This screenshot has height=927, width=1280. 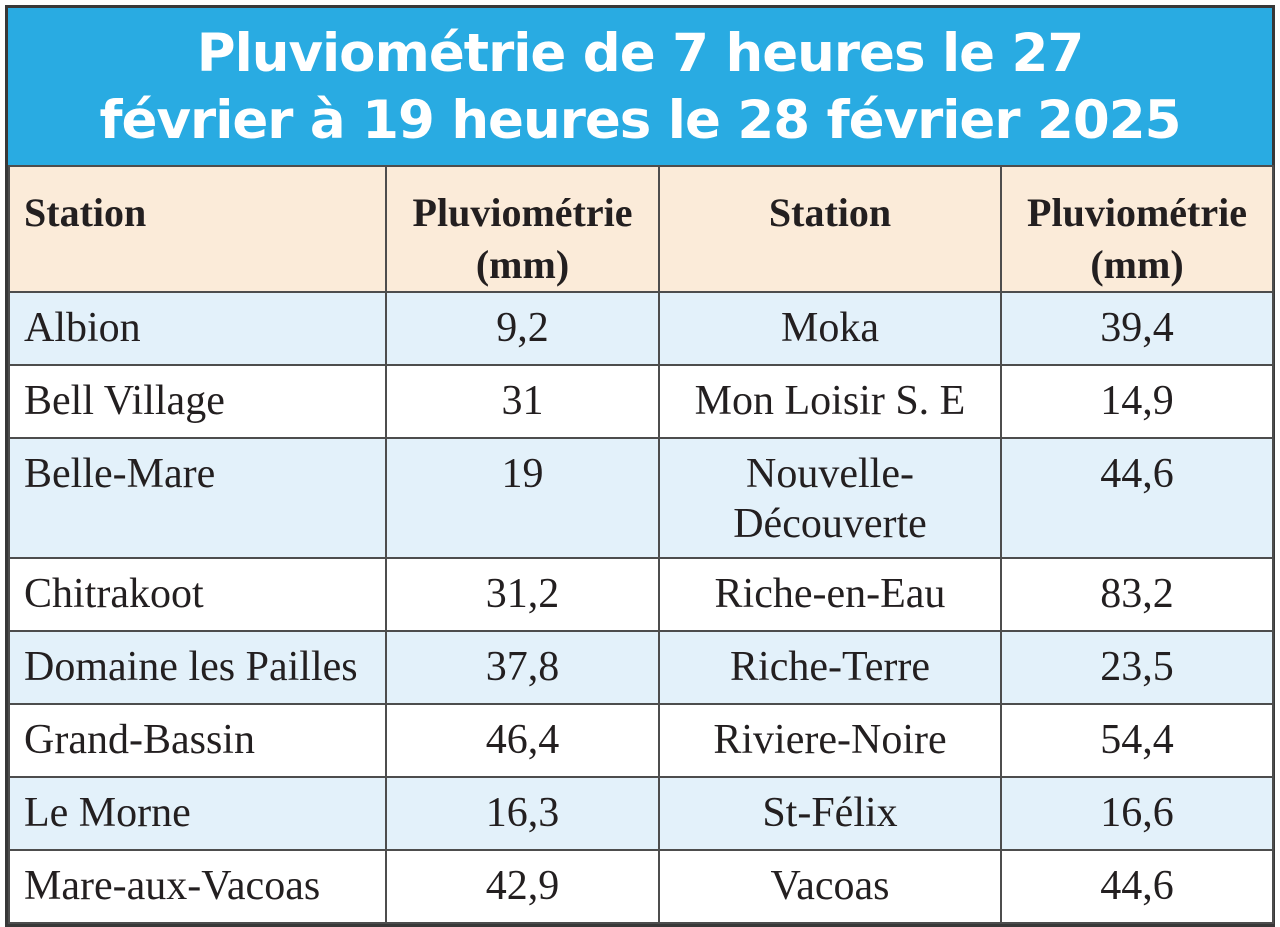 I want to click on station-cell: Bell Village, so click(x=197, y=401).